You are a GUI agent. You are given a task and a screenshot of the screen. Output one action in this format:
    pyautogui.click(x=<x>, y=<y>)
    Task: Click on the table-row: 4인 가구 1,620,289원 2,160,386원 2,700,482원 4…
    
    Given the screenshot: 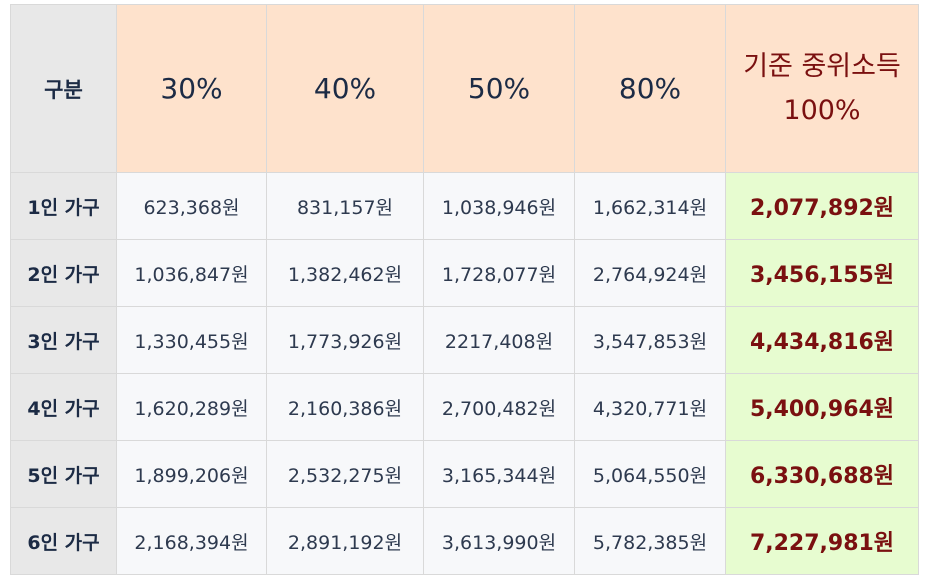 What is the action you would take?
    pyautogui.click(x=464, y=407)
    